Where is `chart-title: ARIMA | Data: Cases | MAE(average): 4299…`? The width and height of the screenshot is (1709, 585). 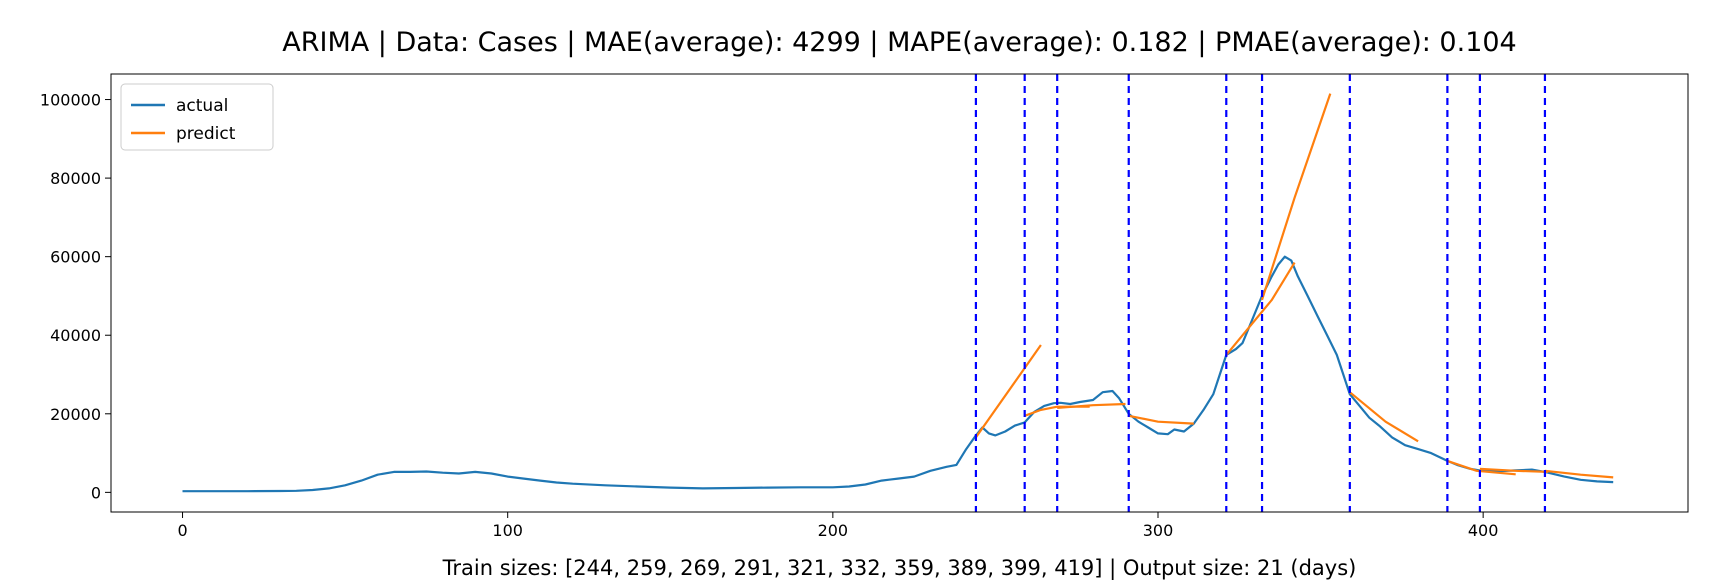
chart-title: ARIMA | Data: Cases | MAE(average): 4299… is located at coordinates (899, 42).